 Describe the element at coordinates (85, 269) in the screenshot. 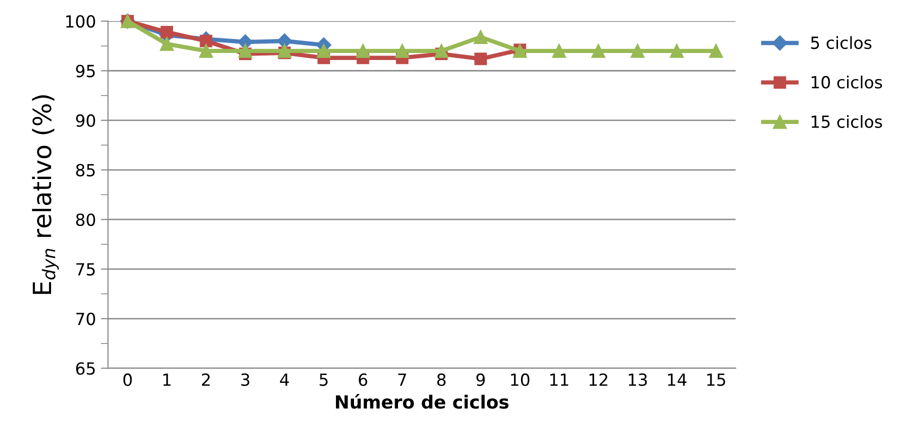

I see `y-tick-label: 75` at that location.